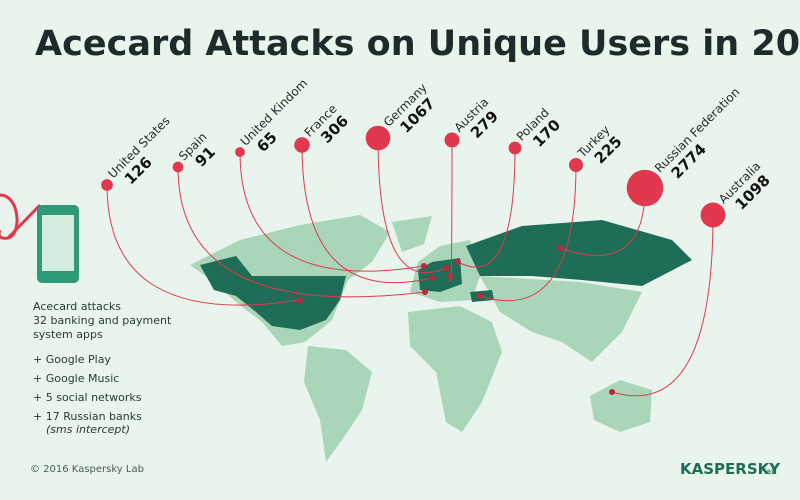  Describe the element at coordinates (88, 429) in the screenshot. I see `info-note: (sms intercept)` at that location.